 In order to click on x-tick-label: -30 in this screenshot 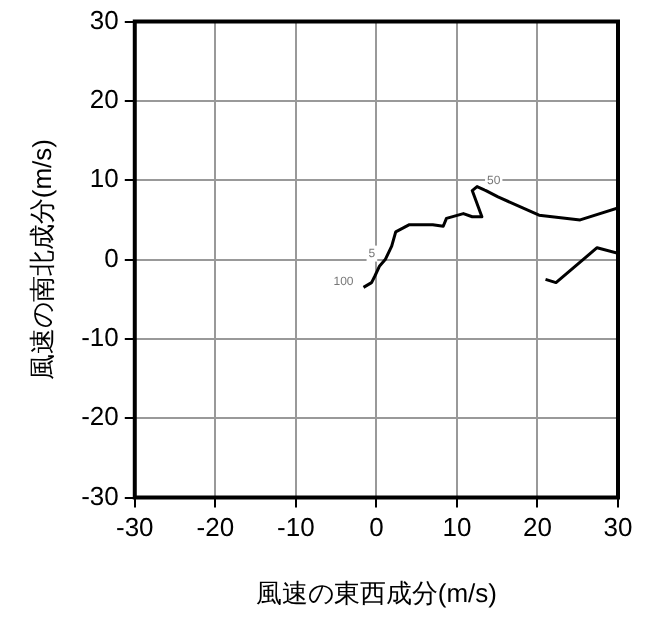, I will do `click(134, 527)`.